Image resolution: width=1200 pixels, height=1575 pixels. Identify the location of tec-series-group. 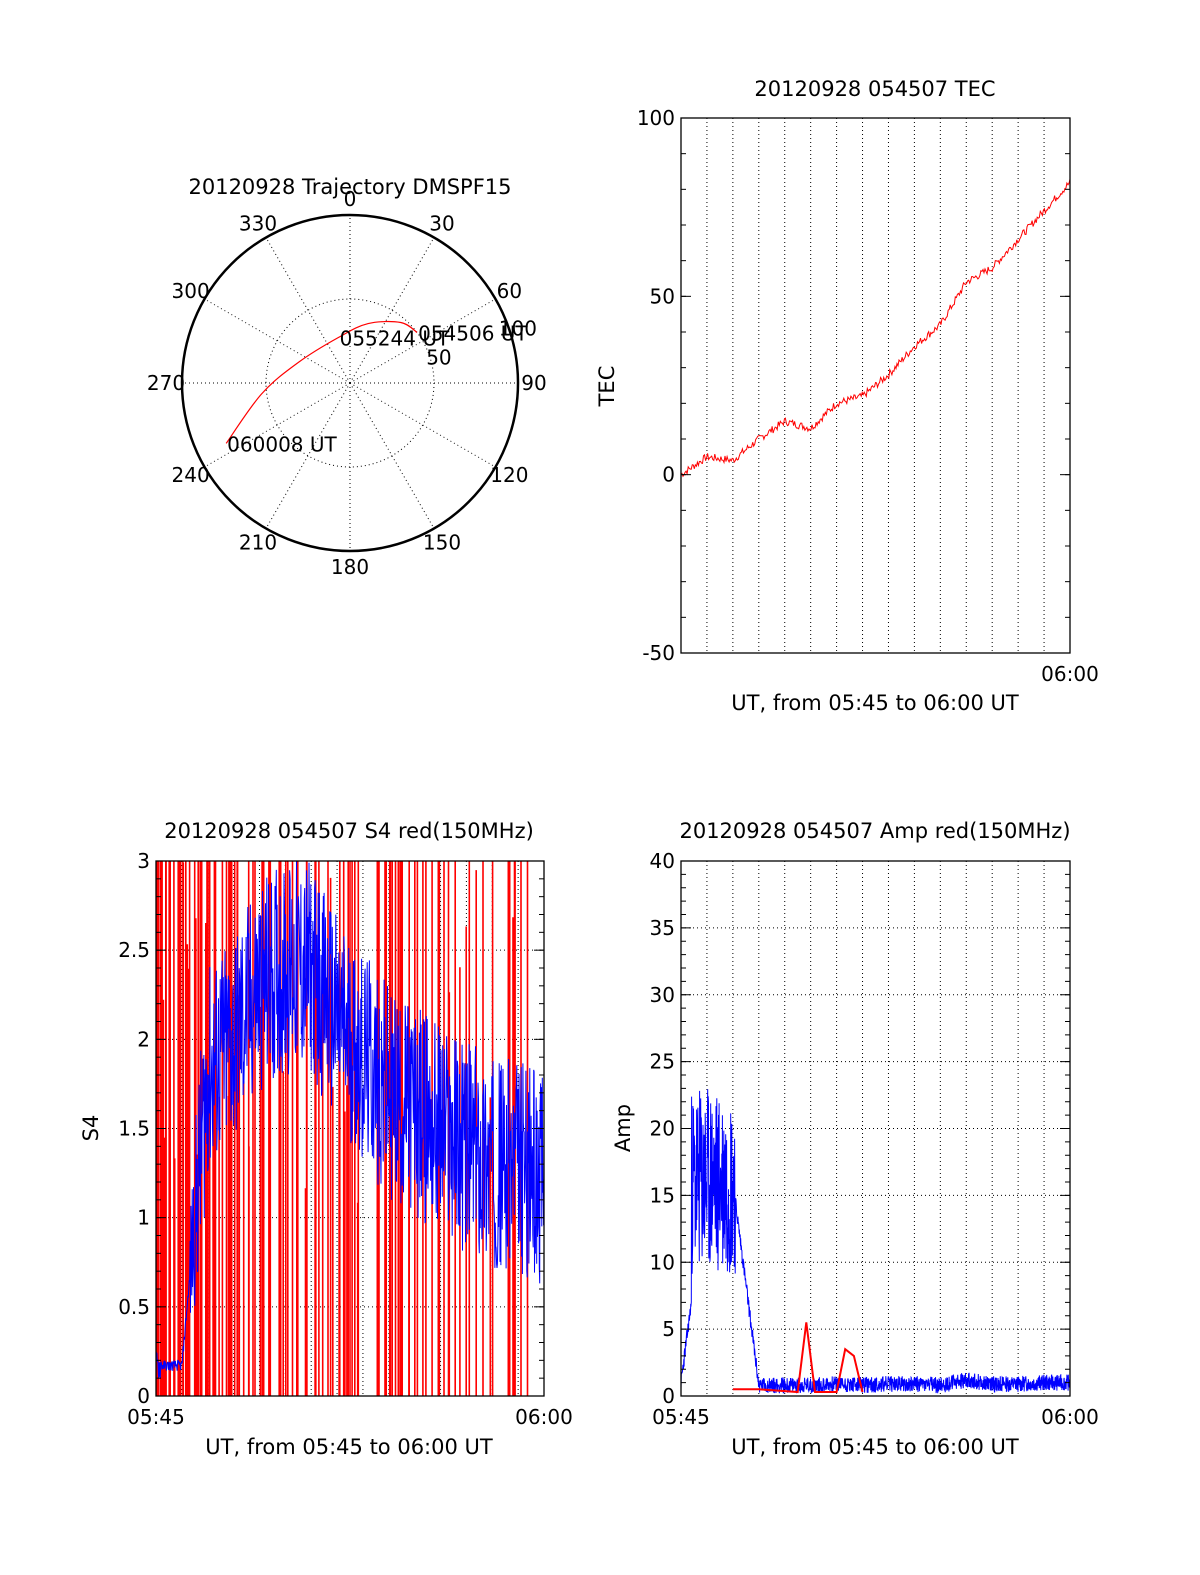
(875, 328).